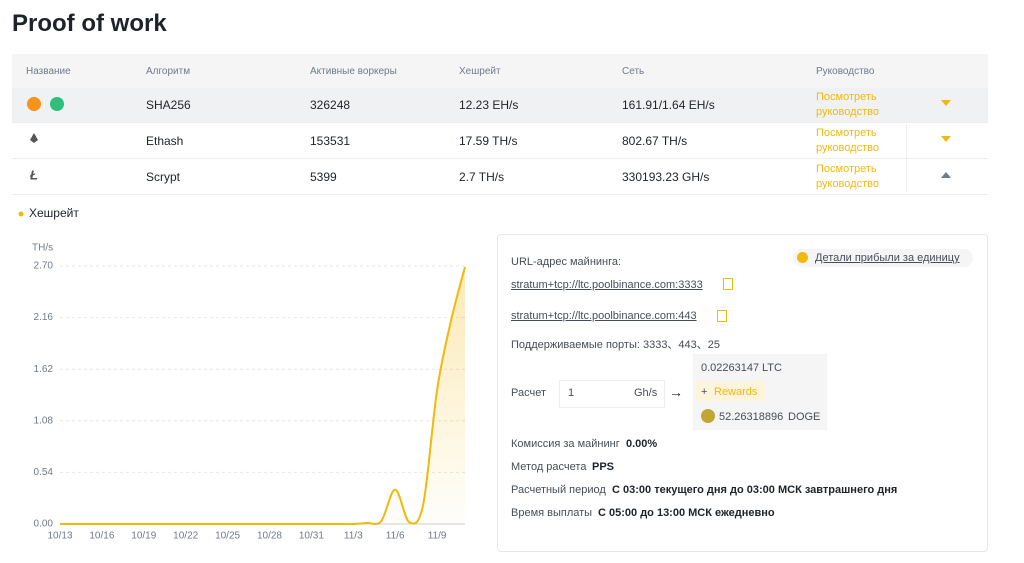 Image resolution: width=1024 pixels, height=563 pixels. I want to click on y-tick-label: 0.54, so click(44, 472).